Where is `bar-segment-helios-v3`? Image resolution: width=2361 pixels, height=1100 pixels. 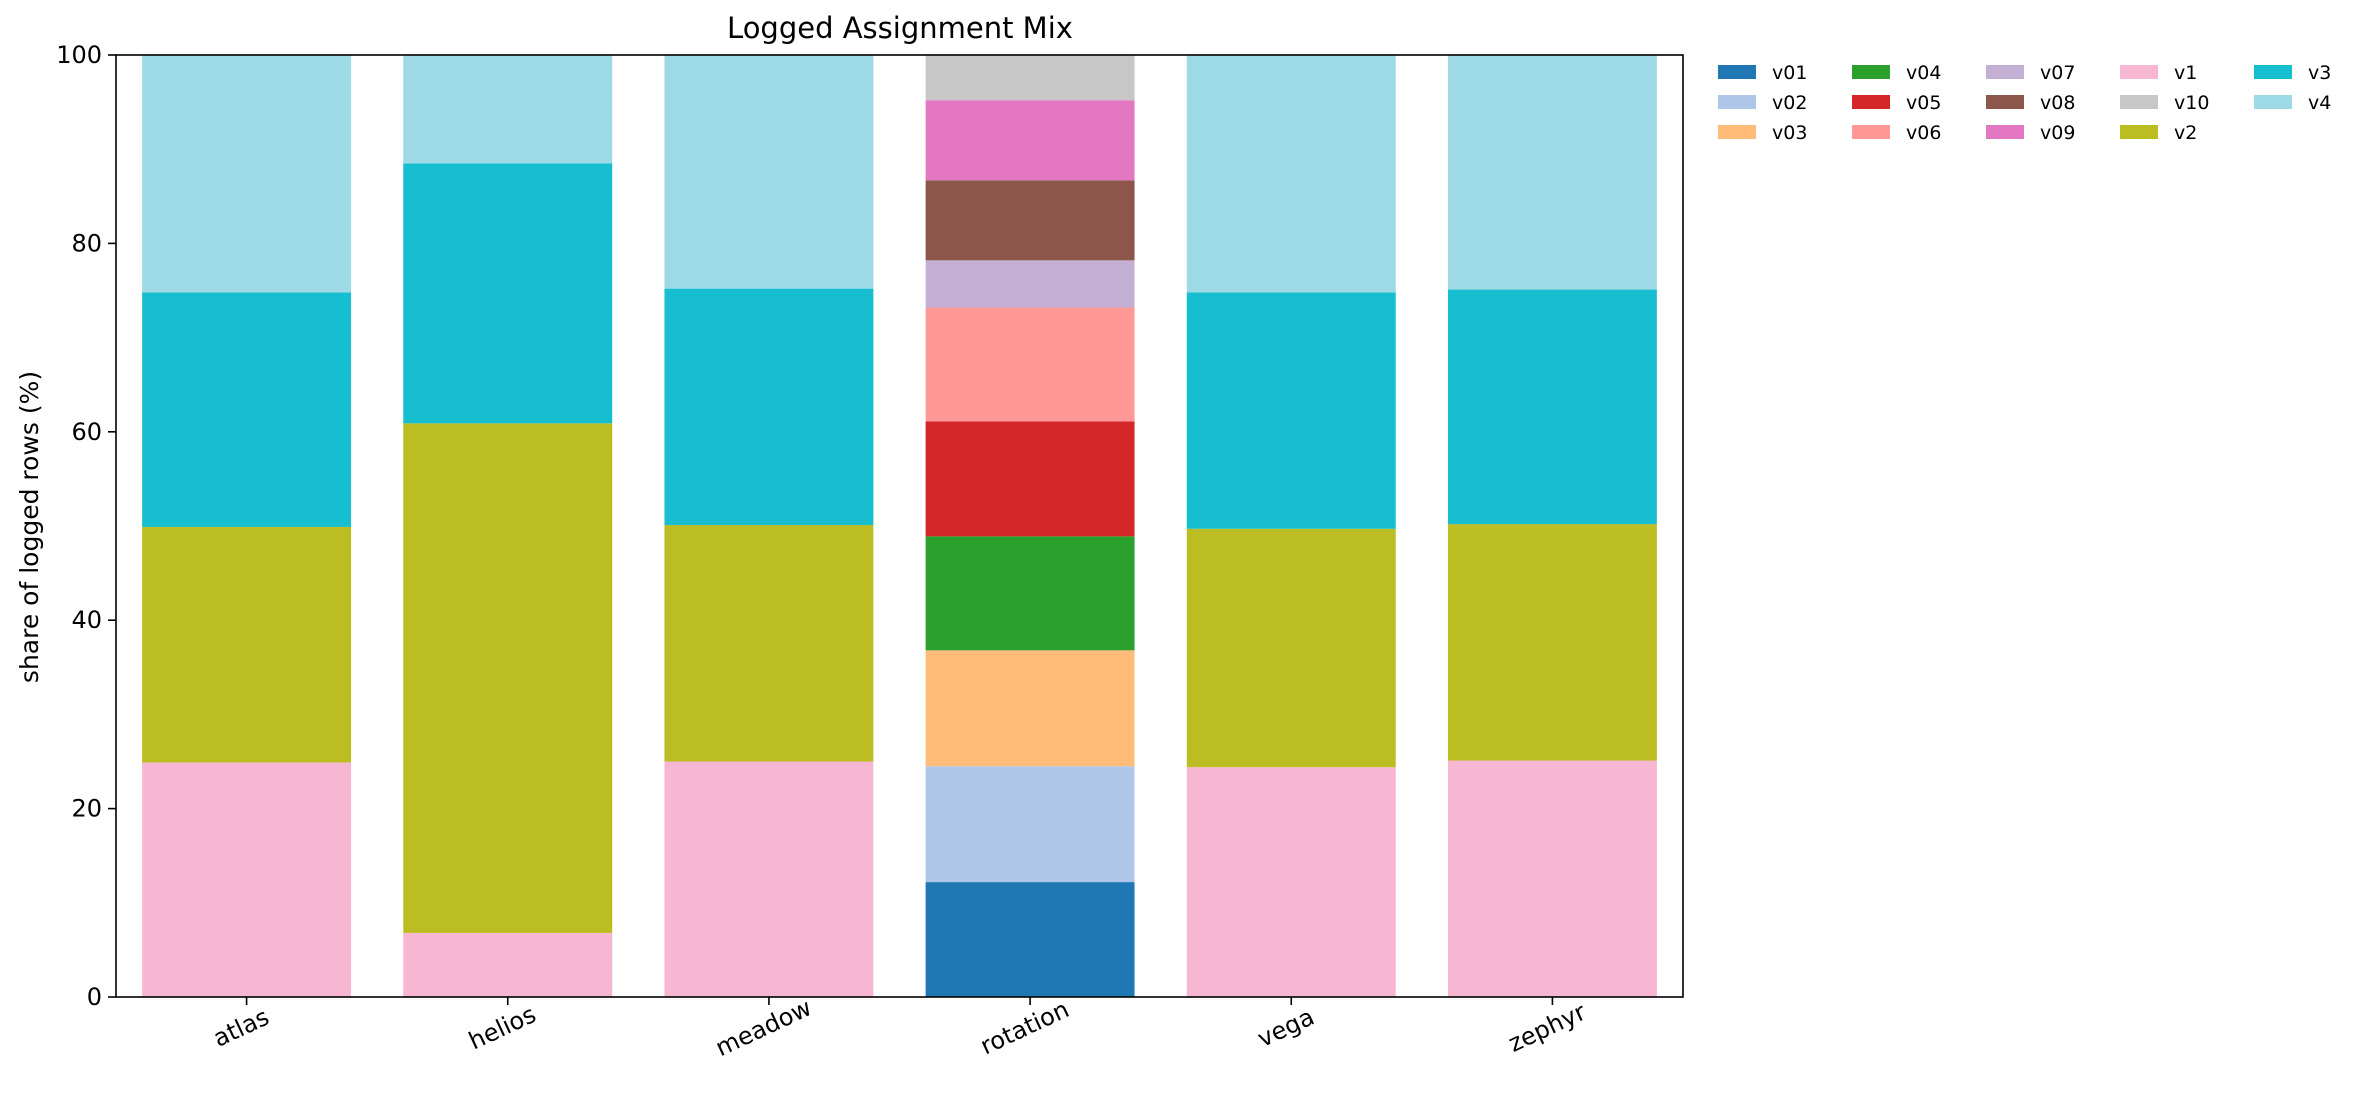 bar-segment-helios-v3 is located at coordinates (508, 293).